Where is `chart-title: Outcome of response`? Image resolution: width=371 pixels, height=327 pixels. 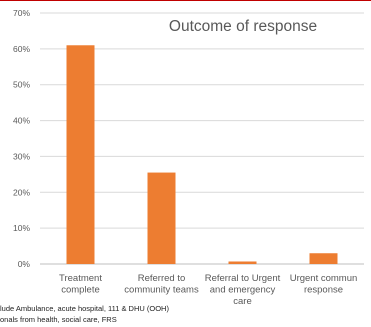 chart-title: Outcome of response is located at coordinates (243, 26).